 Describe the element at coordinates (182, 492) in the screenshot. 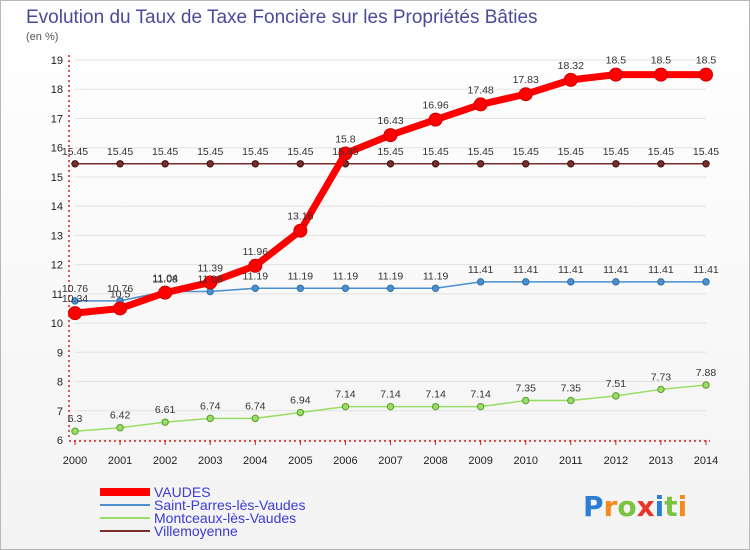

I see `legend-label: VAUDES` at that location.